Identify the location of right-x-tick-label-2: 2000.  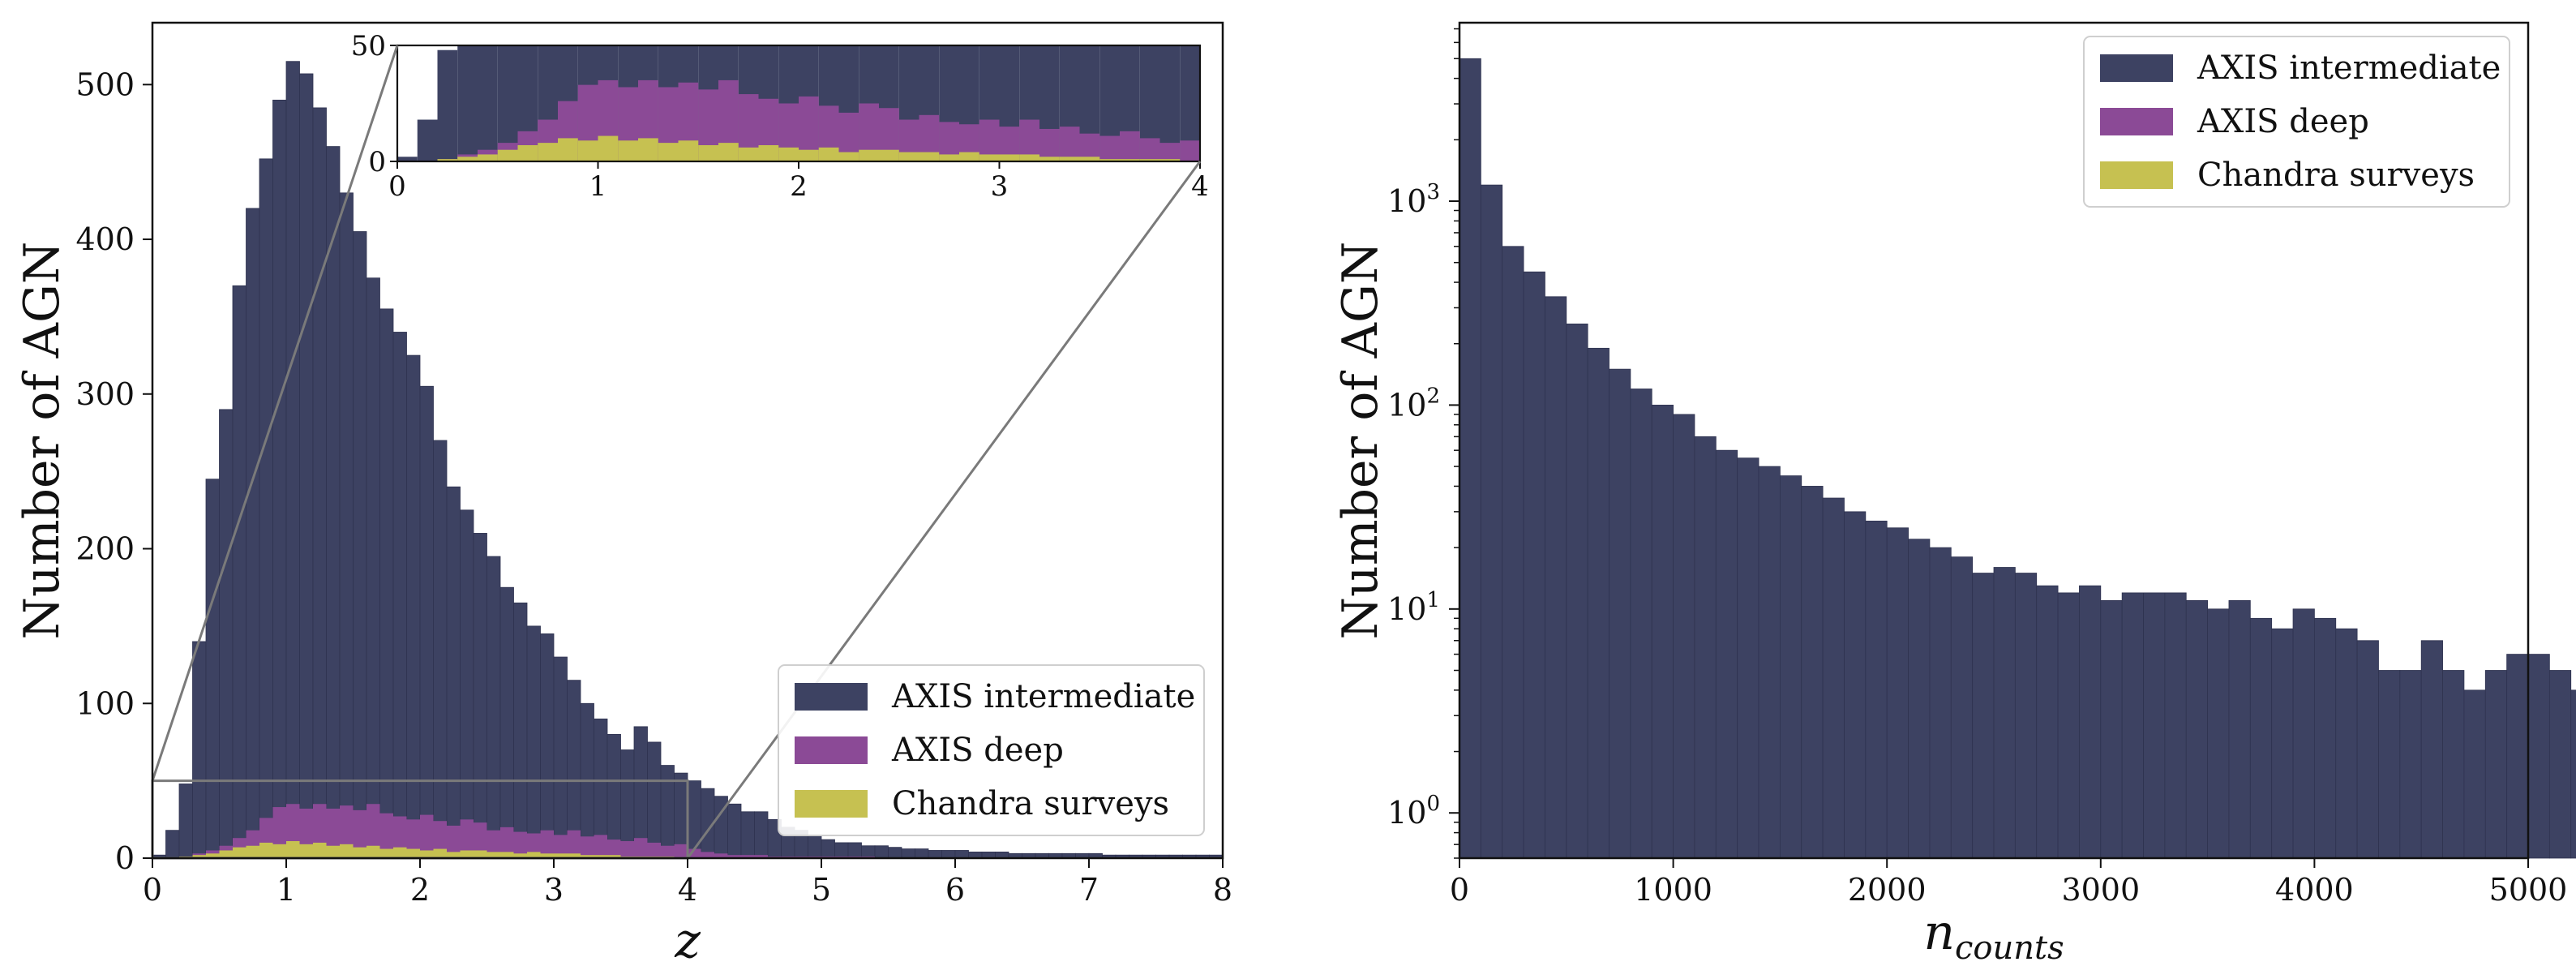
(1887, 890).